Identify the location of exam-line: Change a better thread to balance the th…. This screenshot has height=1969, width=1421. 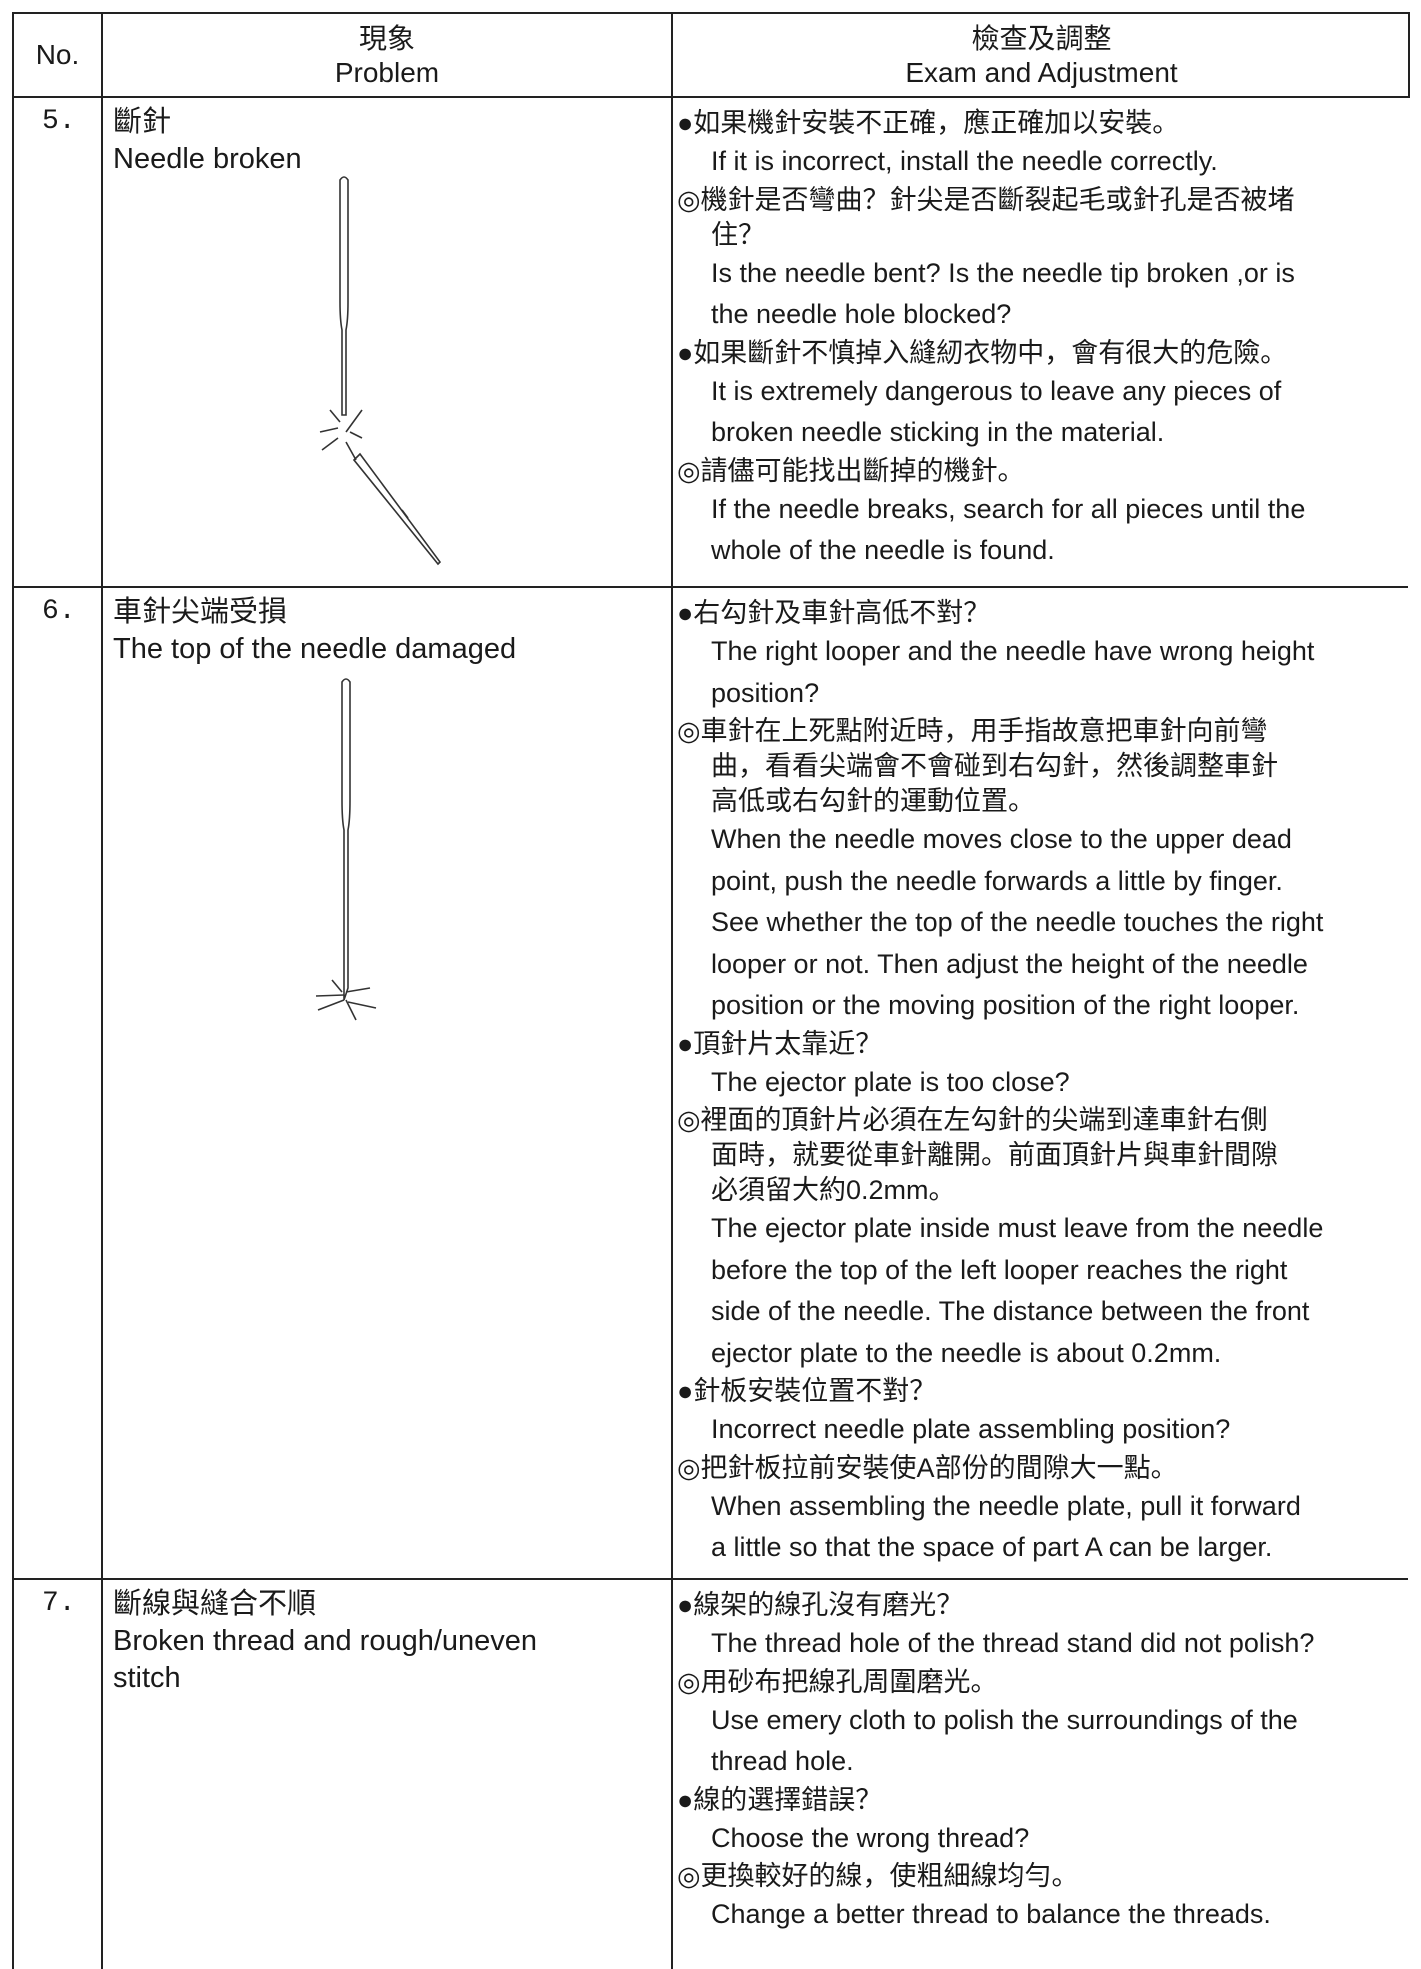
(991, 1914).